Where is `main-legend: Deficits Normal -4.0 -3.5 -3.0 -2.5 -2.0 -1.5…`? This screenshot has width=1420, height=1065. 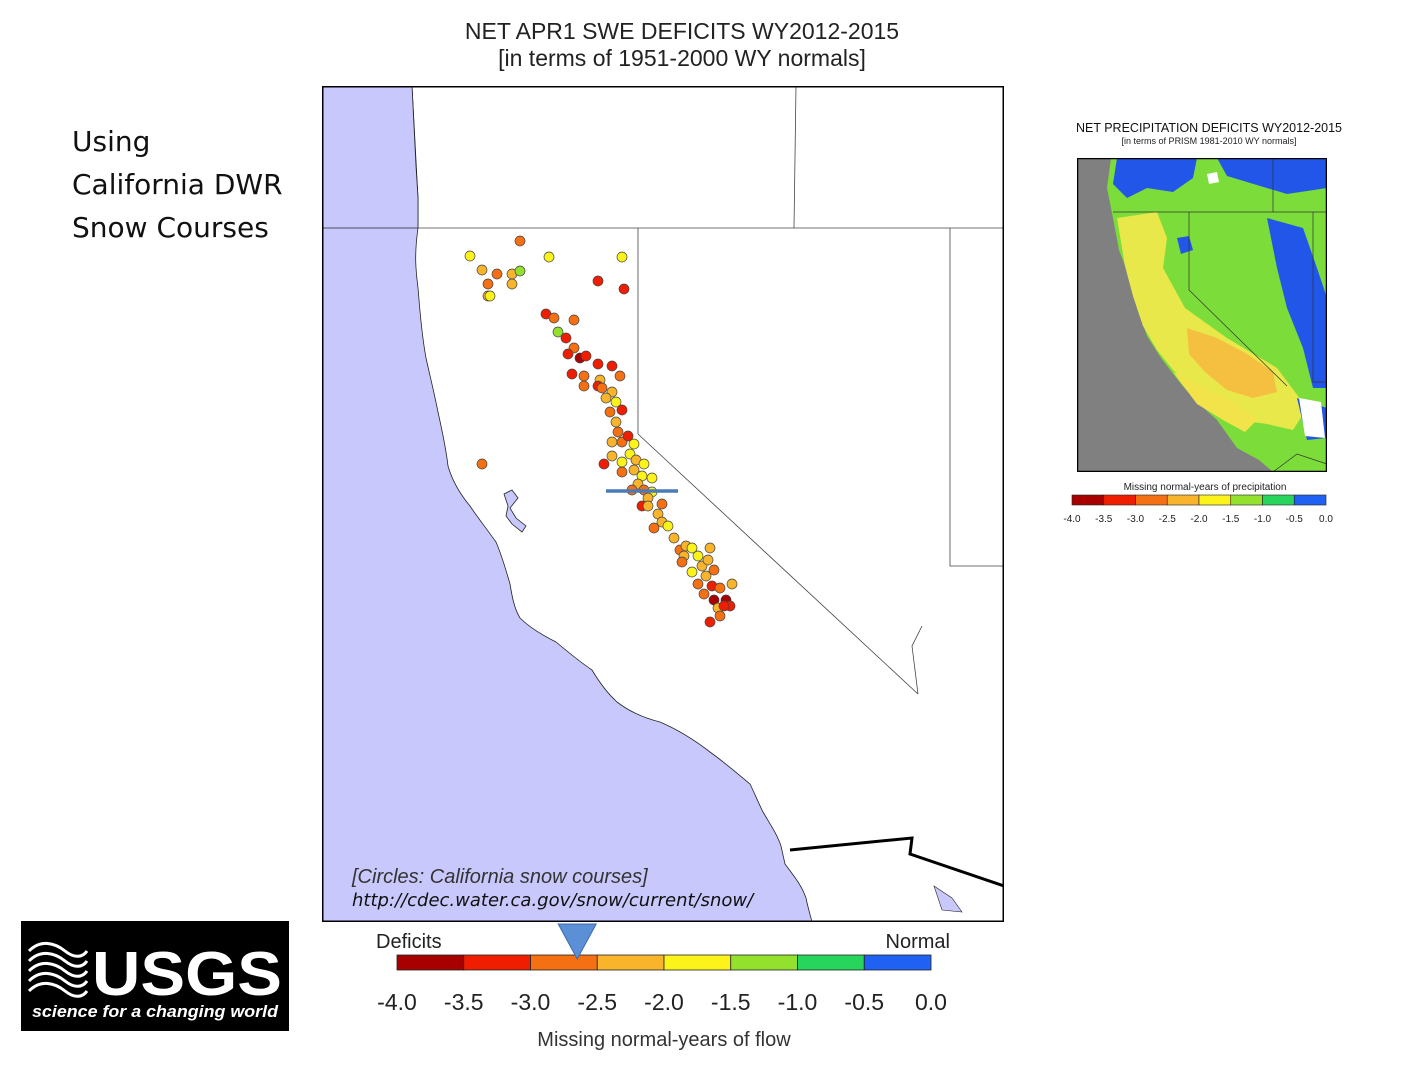 main-legend: Deficits Normal -4.0 -3.5 -3.0 -2.5 -2.0 -1.5… is located at coordinates (663, 987).